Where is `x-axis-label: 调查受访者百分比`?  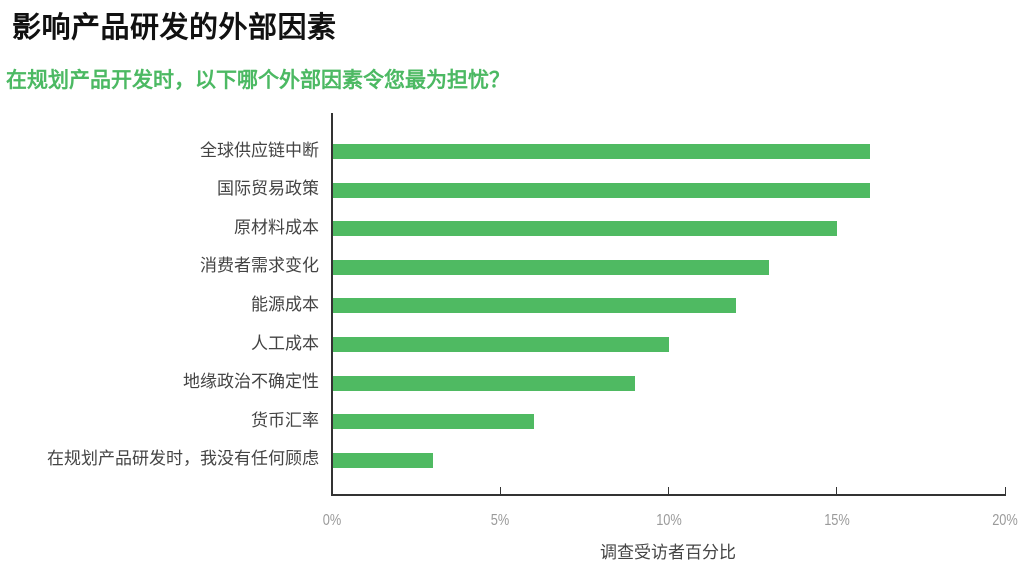
x-axis-label: 调查受访者百分比 is located at coordinates (668, 553).